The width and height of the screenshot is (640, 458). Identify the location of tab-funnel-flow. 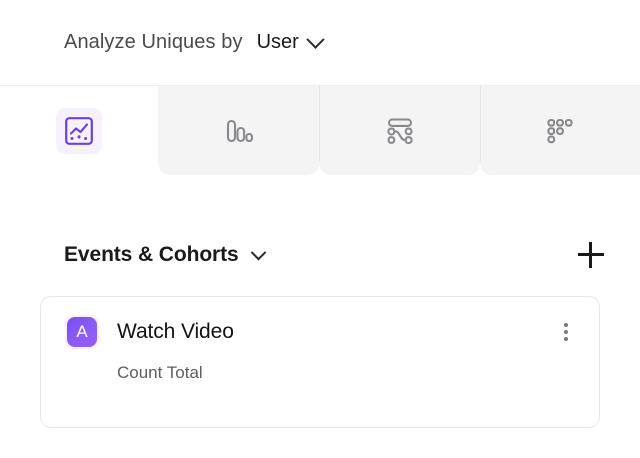
(399, 130).